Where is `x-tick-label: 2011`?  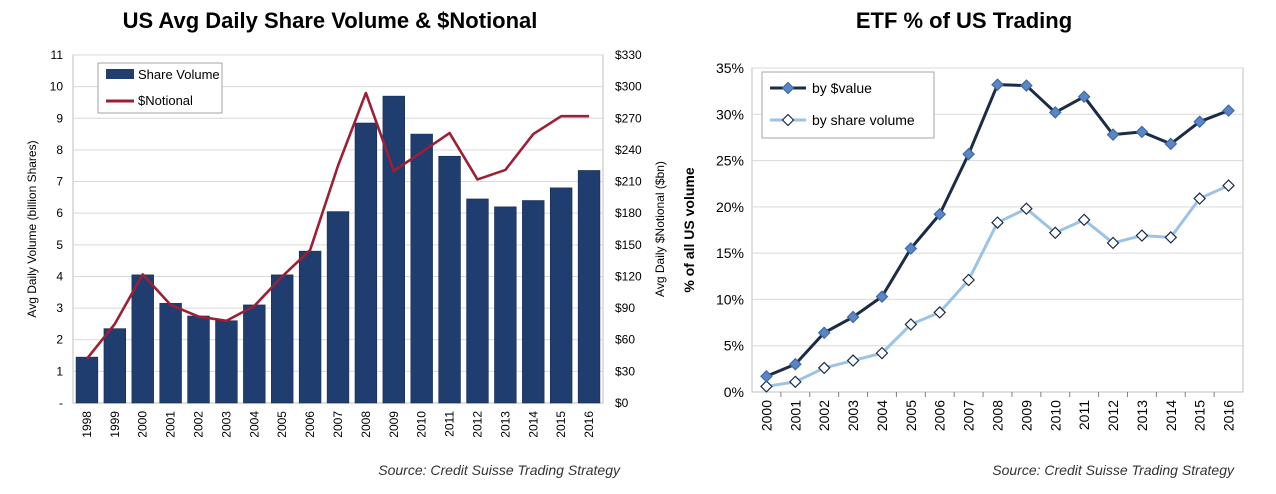 x-tick-label: 2011 is located at coordinates (450, 424).